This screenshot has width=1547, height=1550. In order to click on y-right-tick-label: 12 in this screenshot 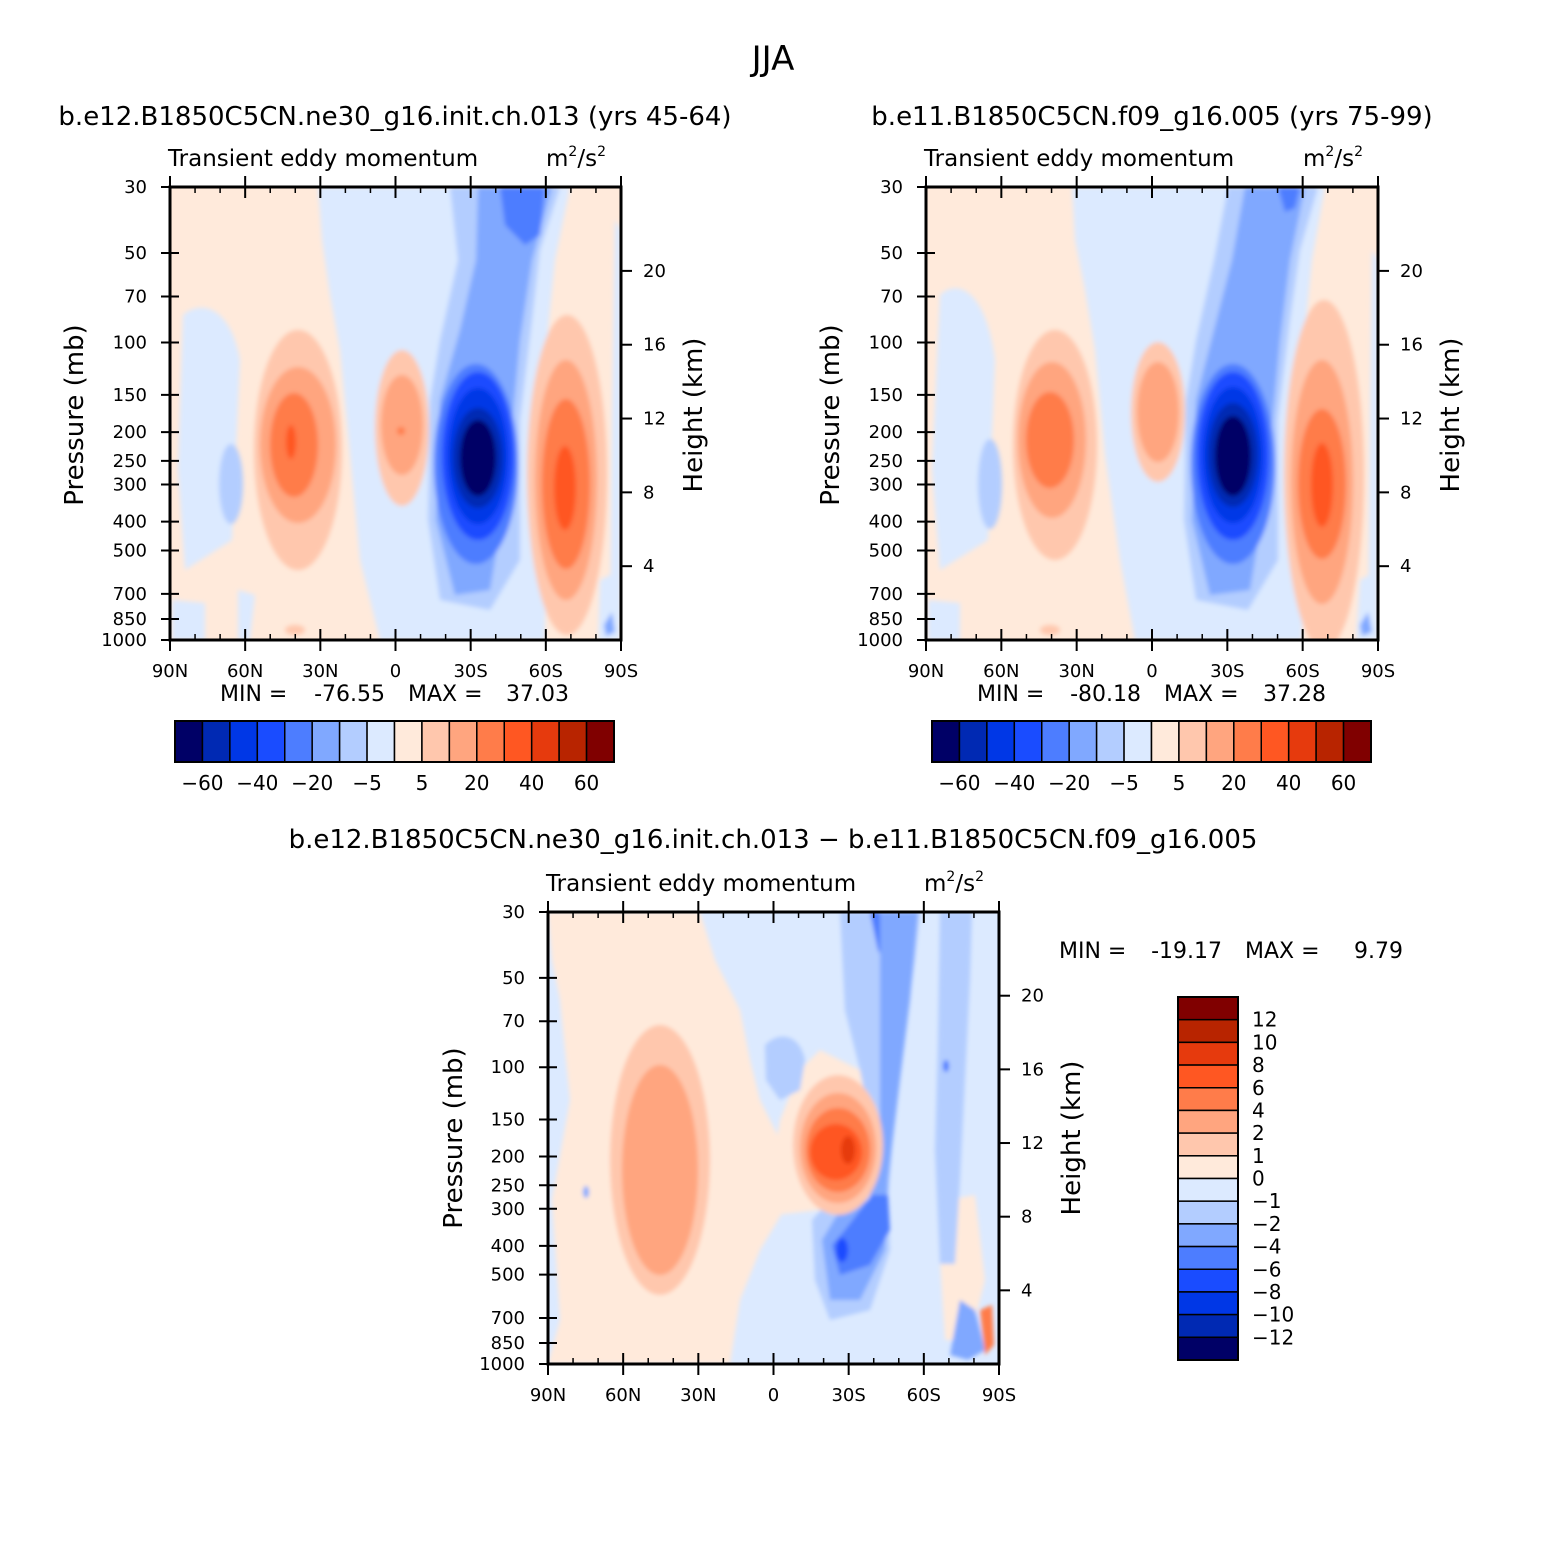, I will do `click(1411, 419)`.